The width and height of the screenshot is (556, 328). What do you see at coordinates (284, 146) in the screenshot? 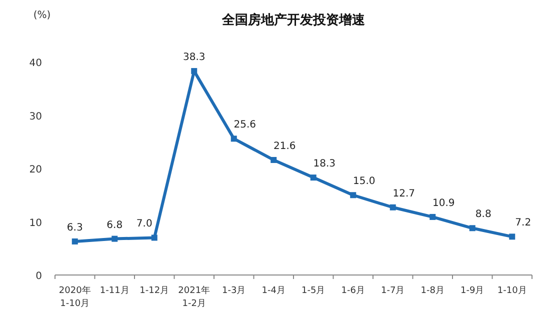
I see `data-label: 21.6` at bounding box center [284, 146].